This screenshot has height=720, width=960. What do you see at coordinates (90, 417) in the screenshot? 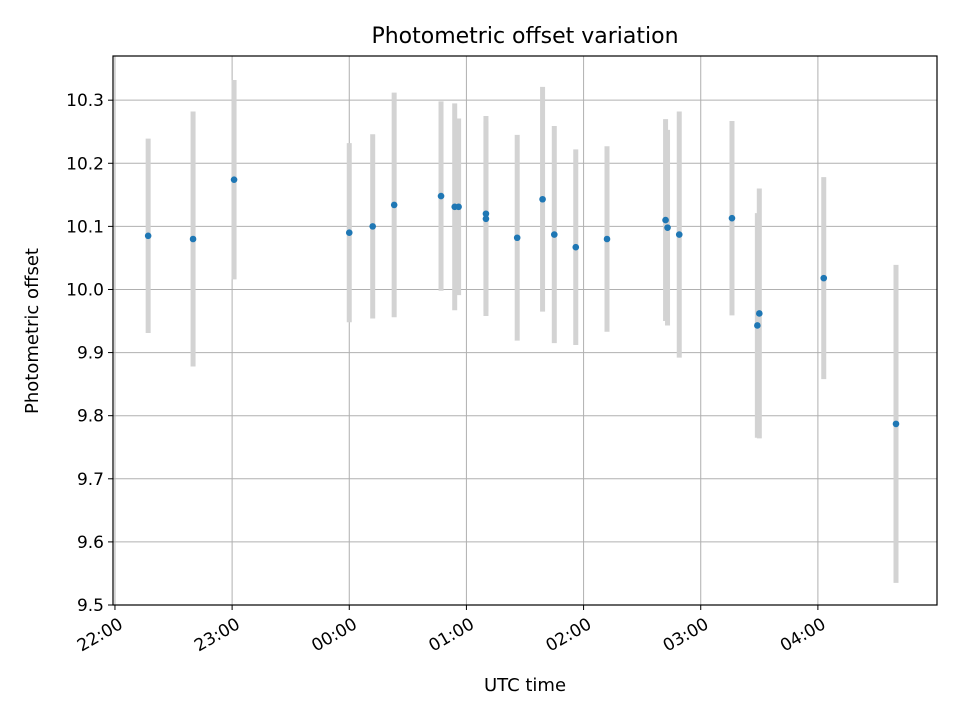
I see `y-tick-label: 9.8` at bounding box center [90, 417].